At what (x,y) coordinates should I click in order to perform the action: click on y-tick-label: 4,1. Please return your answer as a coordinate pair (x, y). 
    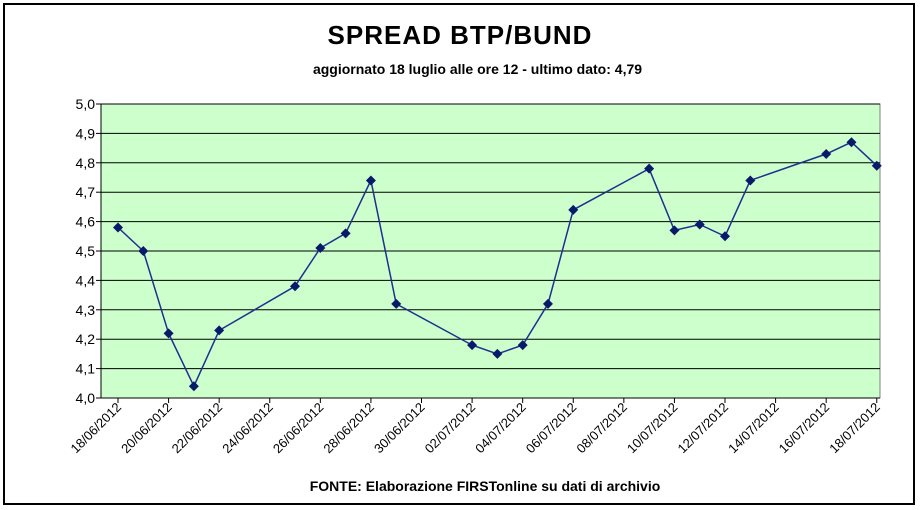
    Looking at the image, I should click on (86, 369).